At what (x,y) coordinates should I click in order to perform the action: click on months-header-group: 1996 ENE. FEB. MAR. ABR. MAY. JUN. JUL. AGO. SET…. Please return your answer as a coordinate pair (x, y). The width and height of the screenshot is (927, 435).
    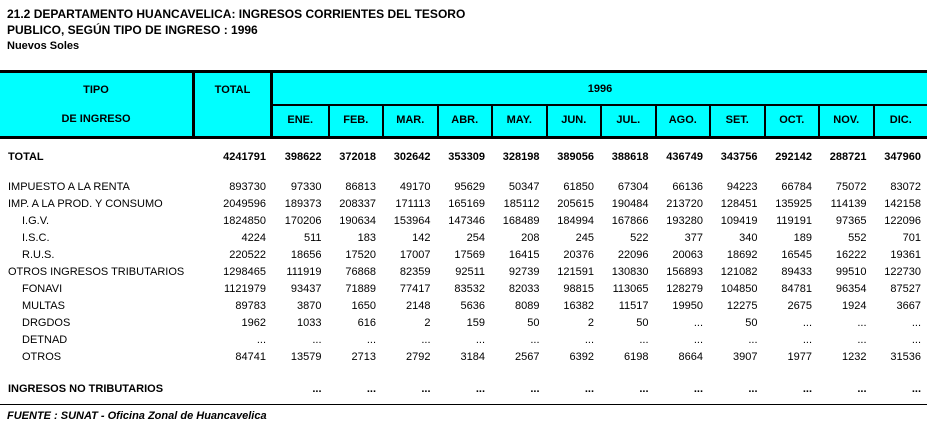
    Looking at the image, I should click on (600, 104).